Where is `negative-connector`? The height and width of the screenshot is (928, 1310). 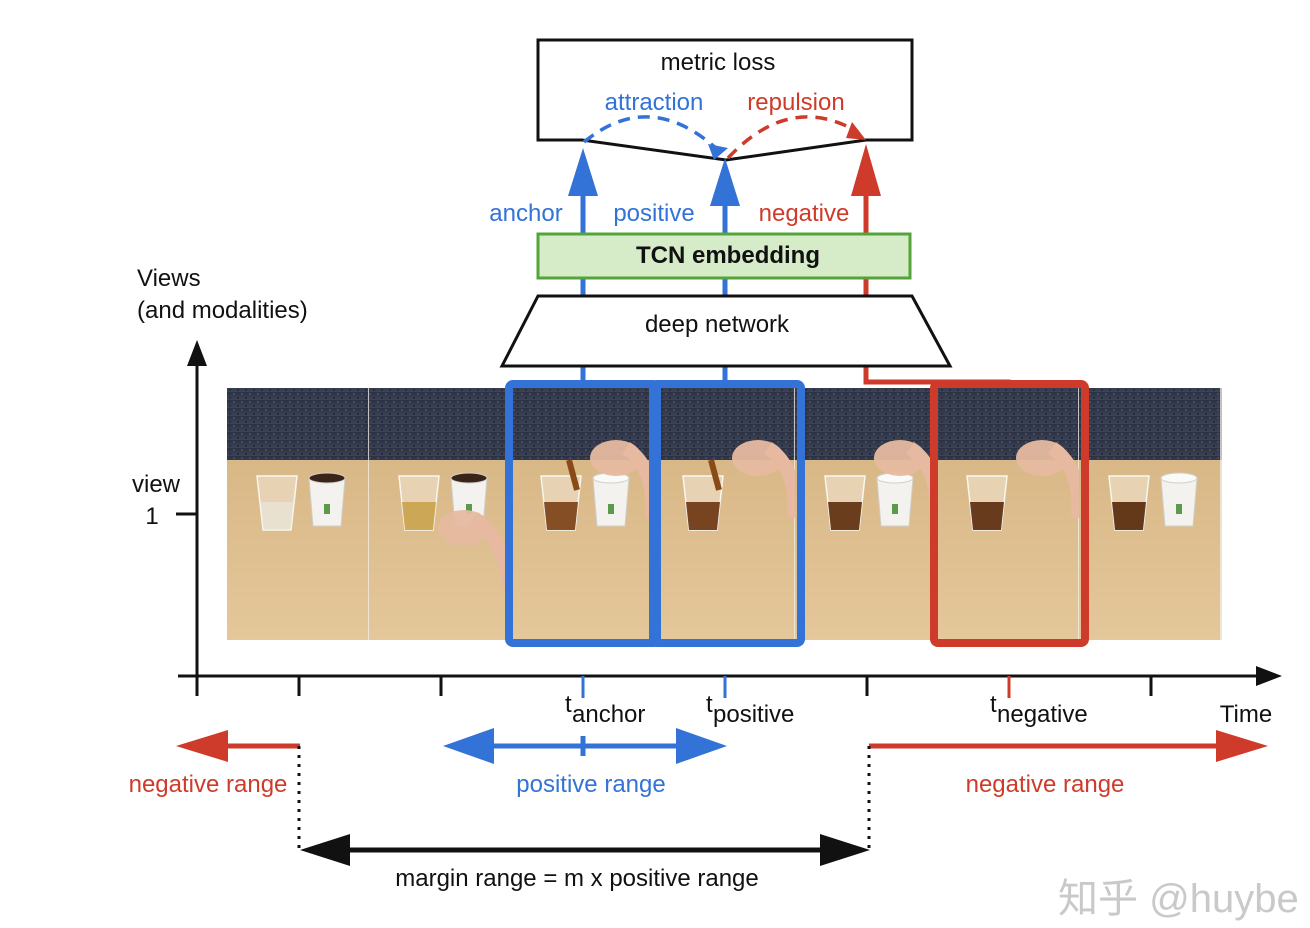
negative-connector is located at coordinates (931, 264).